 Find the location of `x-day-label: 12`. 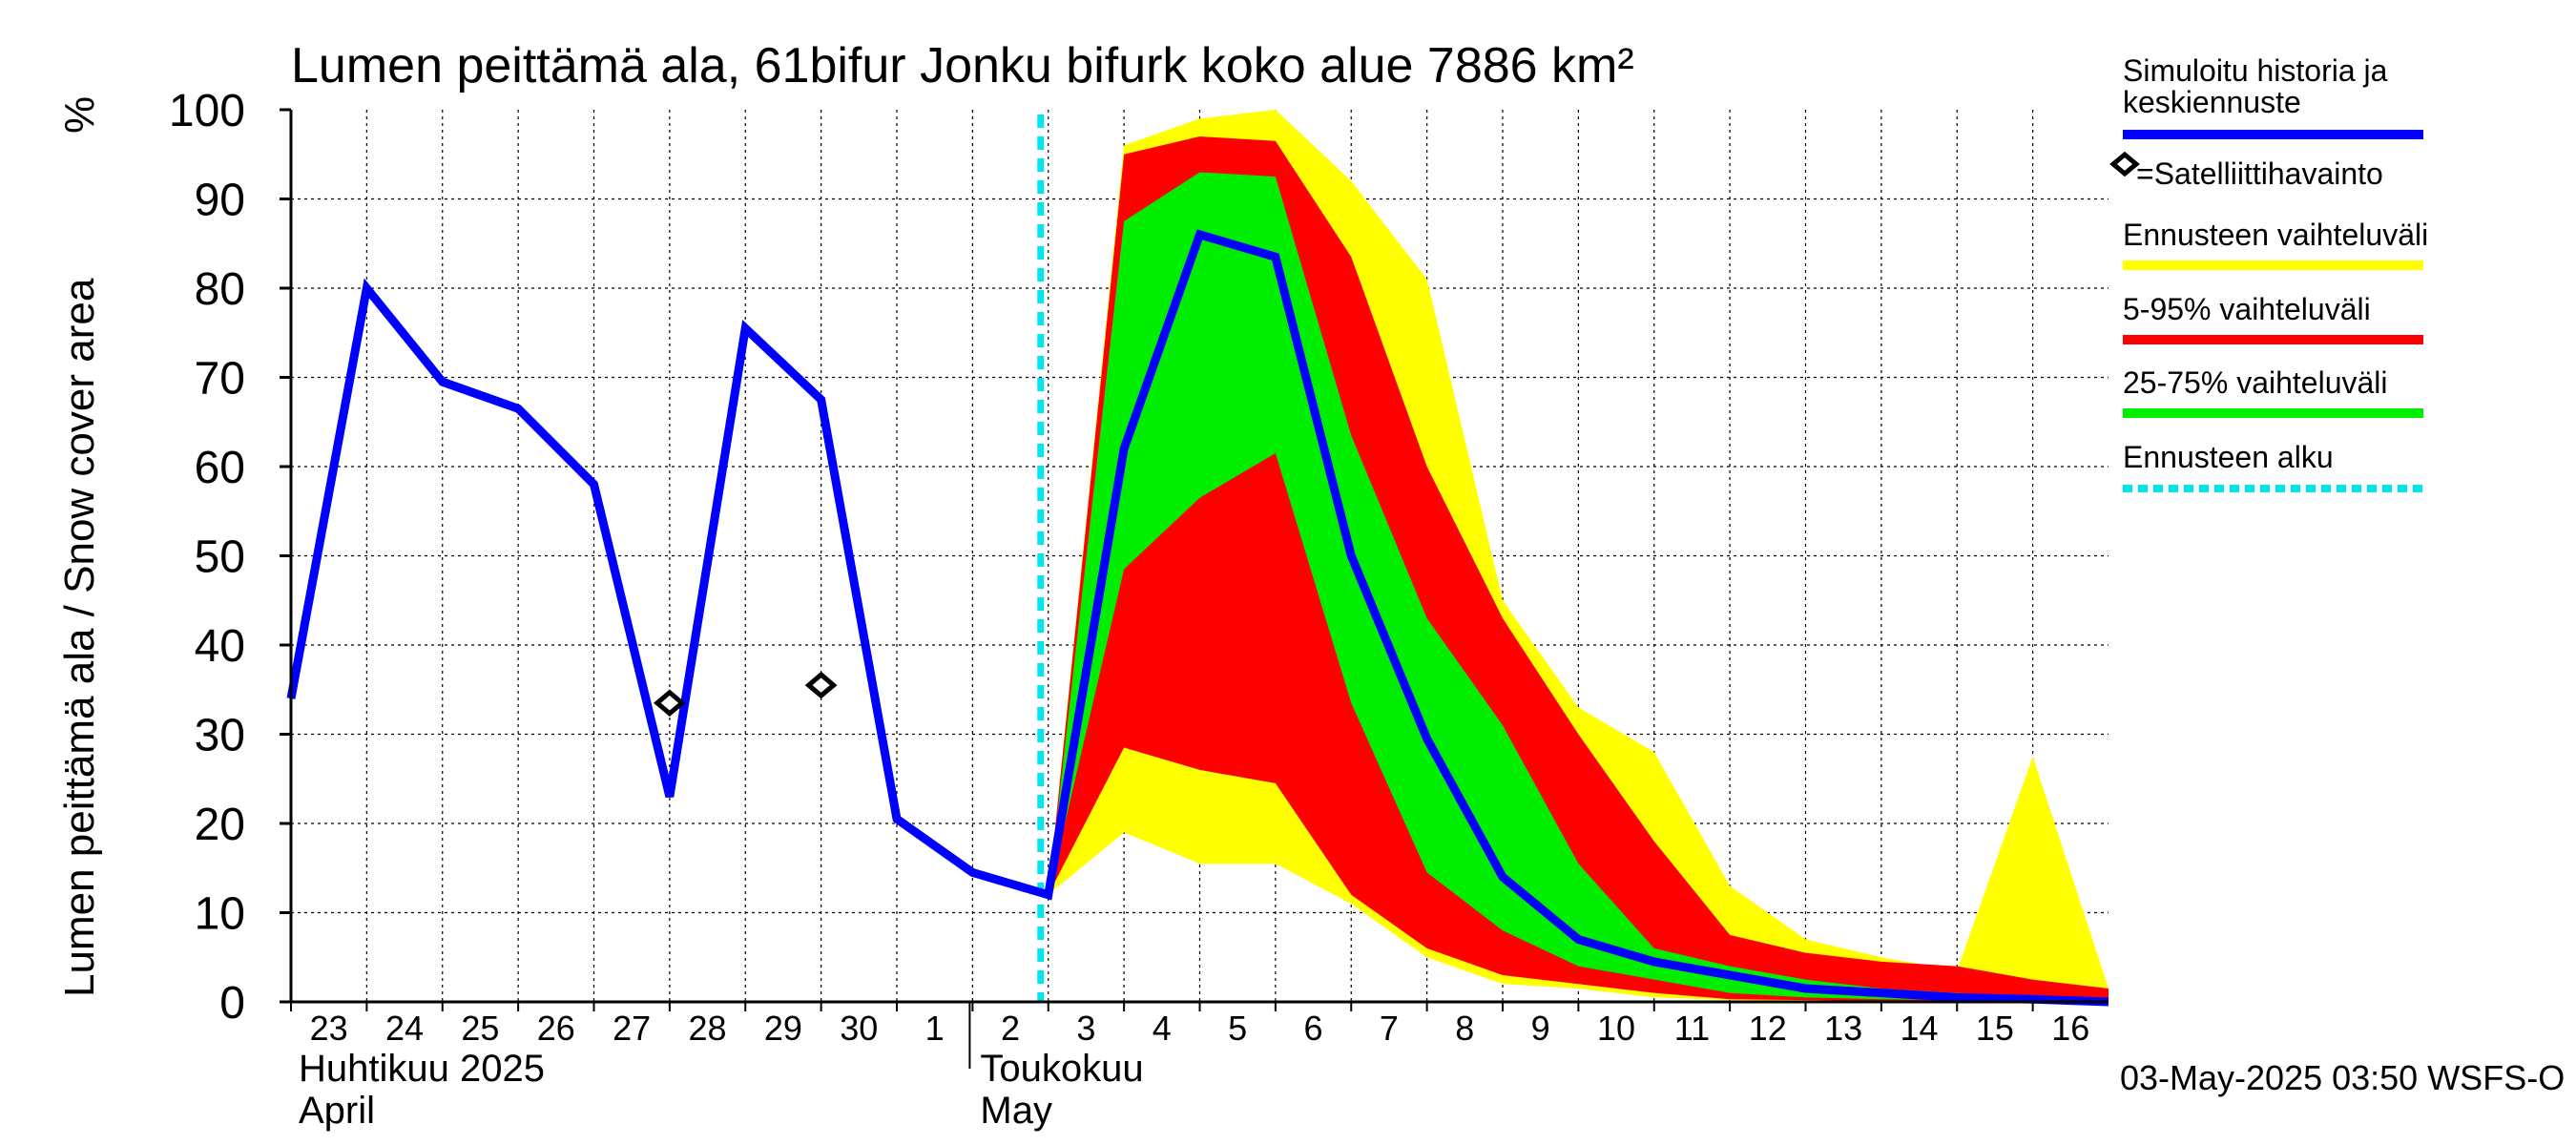

x-day-label: 12 is located at coordinates (1768, 1029).